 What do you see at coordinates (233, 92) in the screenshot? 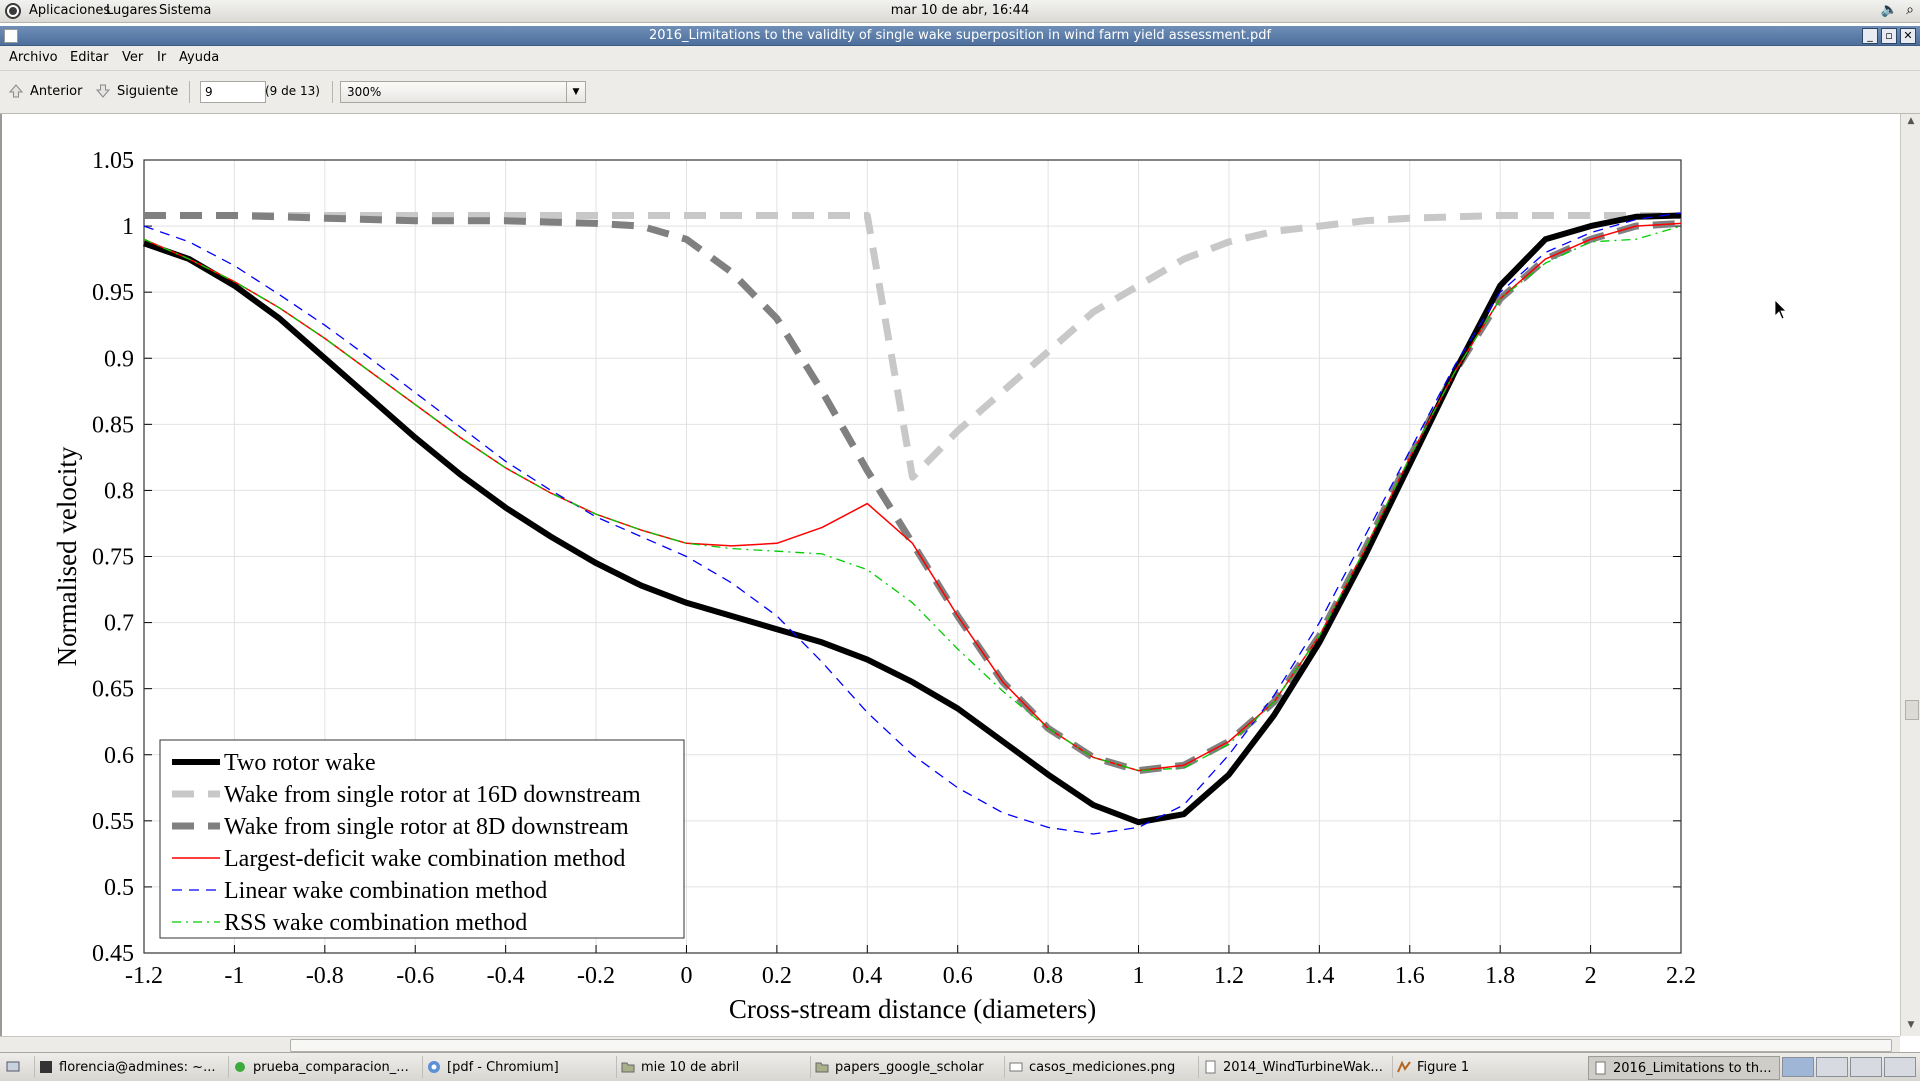
I see `page-number-input` at bounding box center [233, 92].